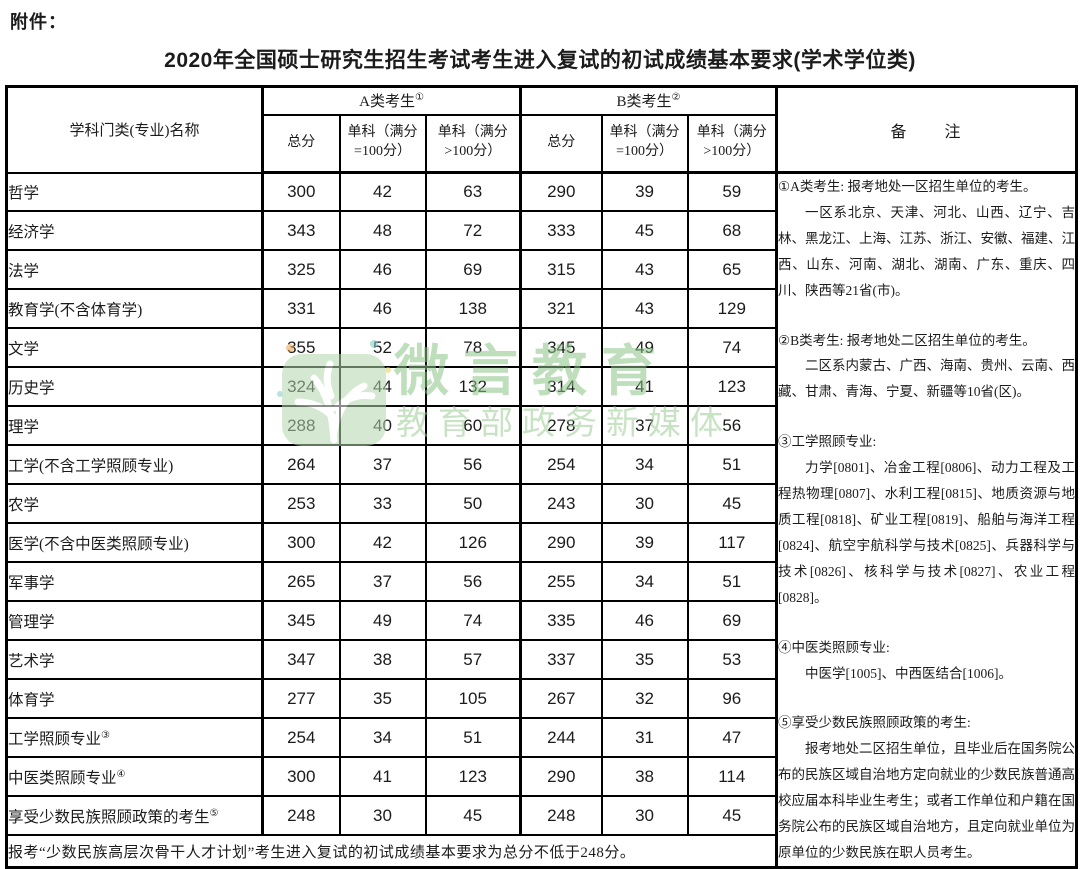 Image resolution: width=1080 pixels, height=869 pixels. What do you see at coordinates (732, 143) in the screenshot?
I see `column-header-b-single-gt100: 单科（满分 >100分）` at bounding box center [732, 143].